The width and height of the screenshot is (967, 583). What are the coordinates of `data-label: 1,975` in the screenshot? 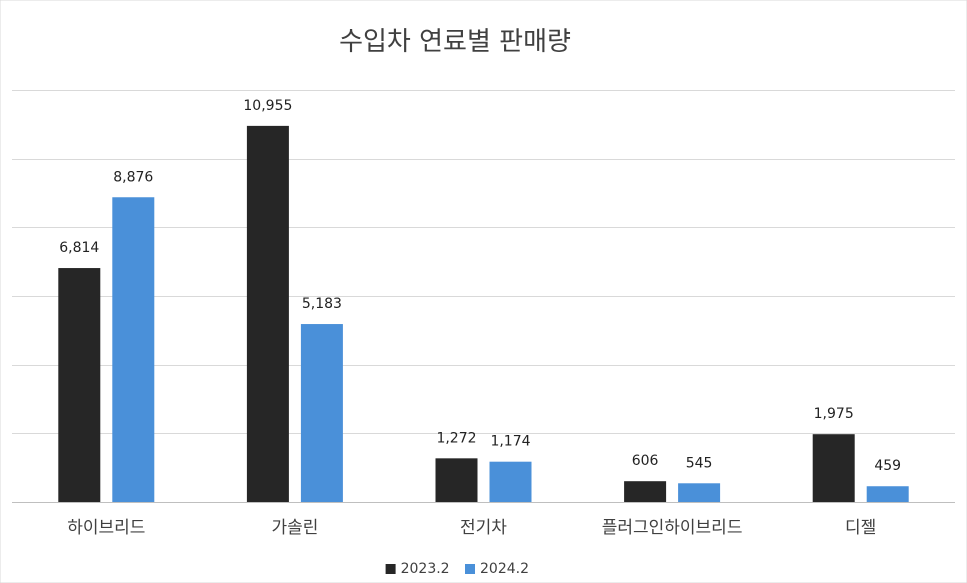 It's located at (834, 414).